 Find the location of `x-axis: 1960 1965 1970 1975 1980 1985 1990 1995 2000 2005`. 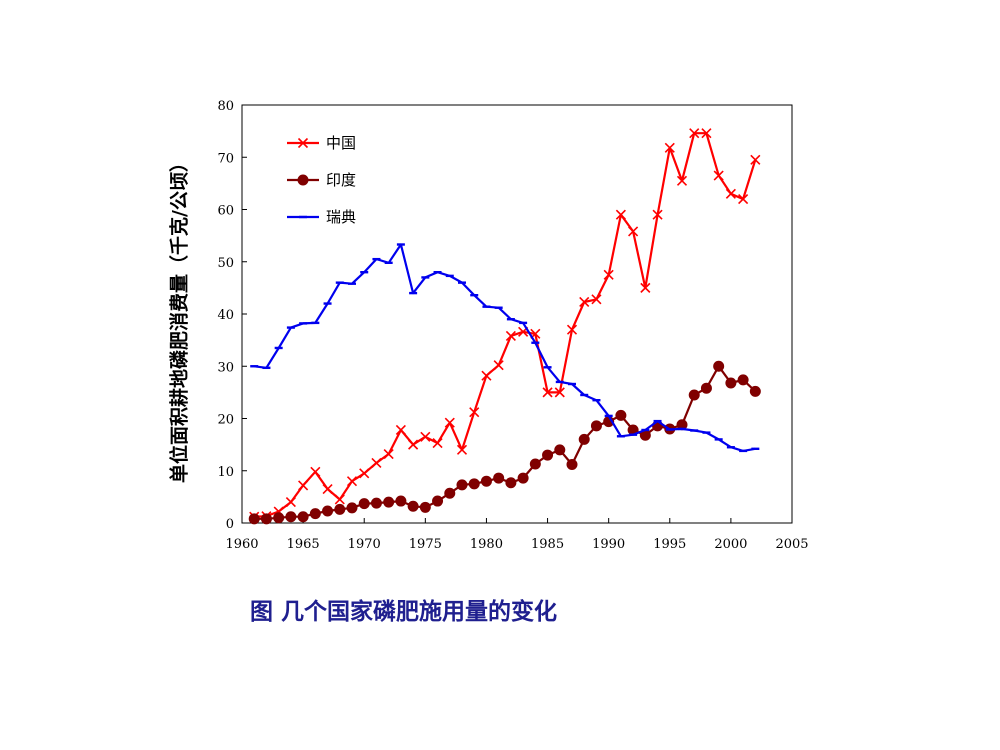

x-axis: 1960 1965 1970 1975 1980 1985 1990 1995 2000 2005 is located at coordinates (517, 535).